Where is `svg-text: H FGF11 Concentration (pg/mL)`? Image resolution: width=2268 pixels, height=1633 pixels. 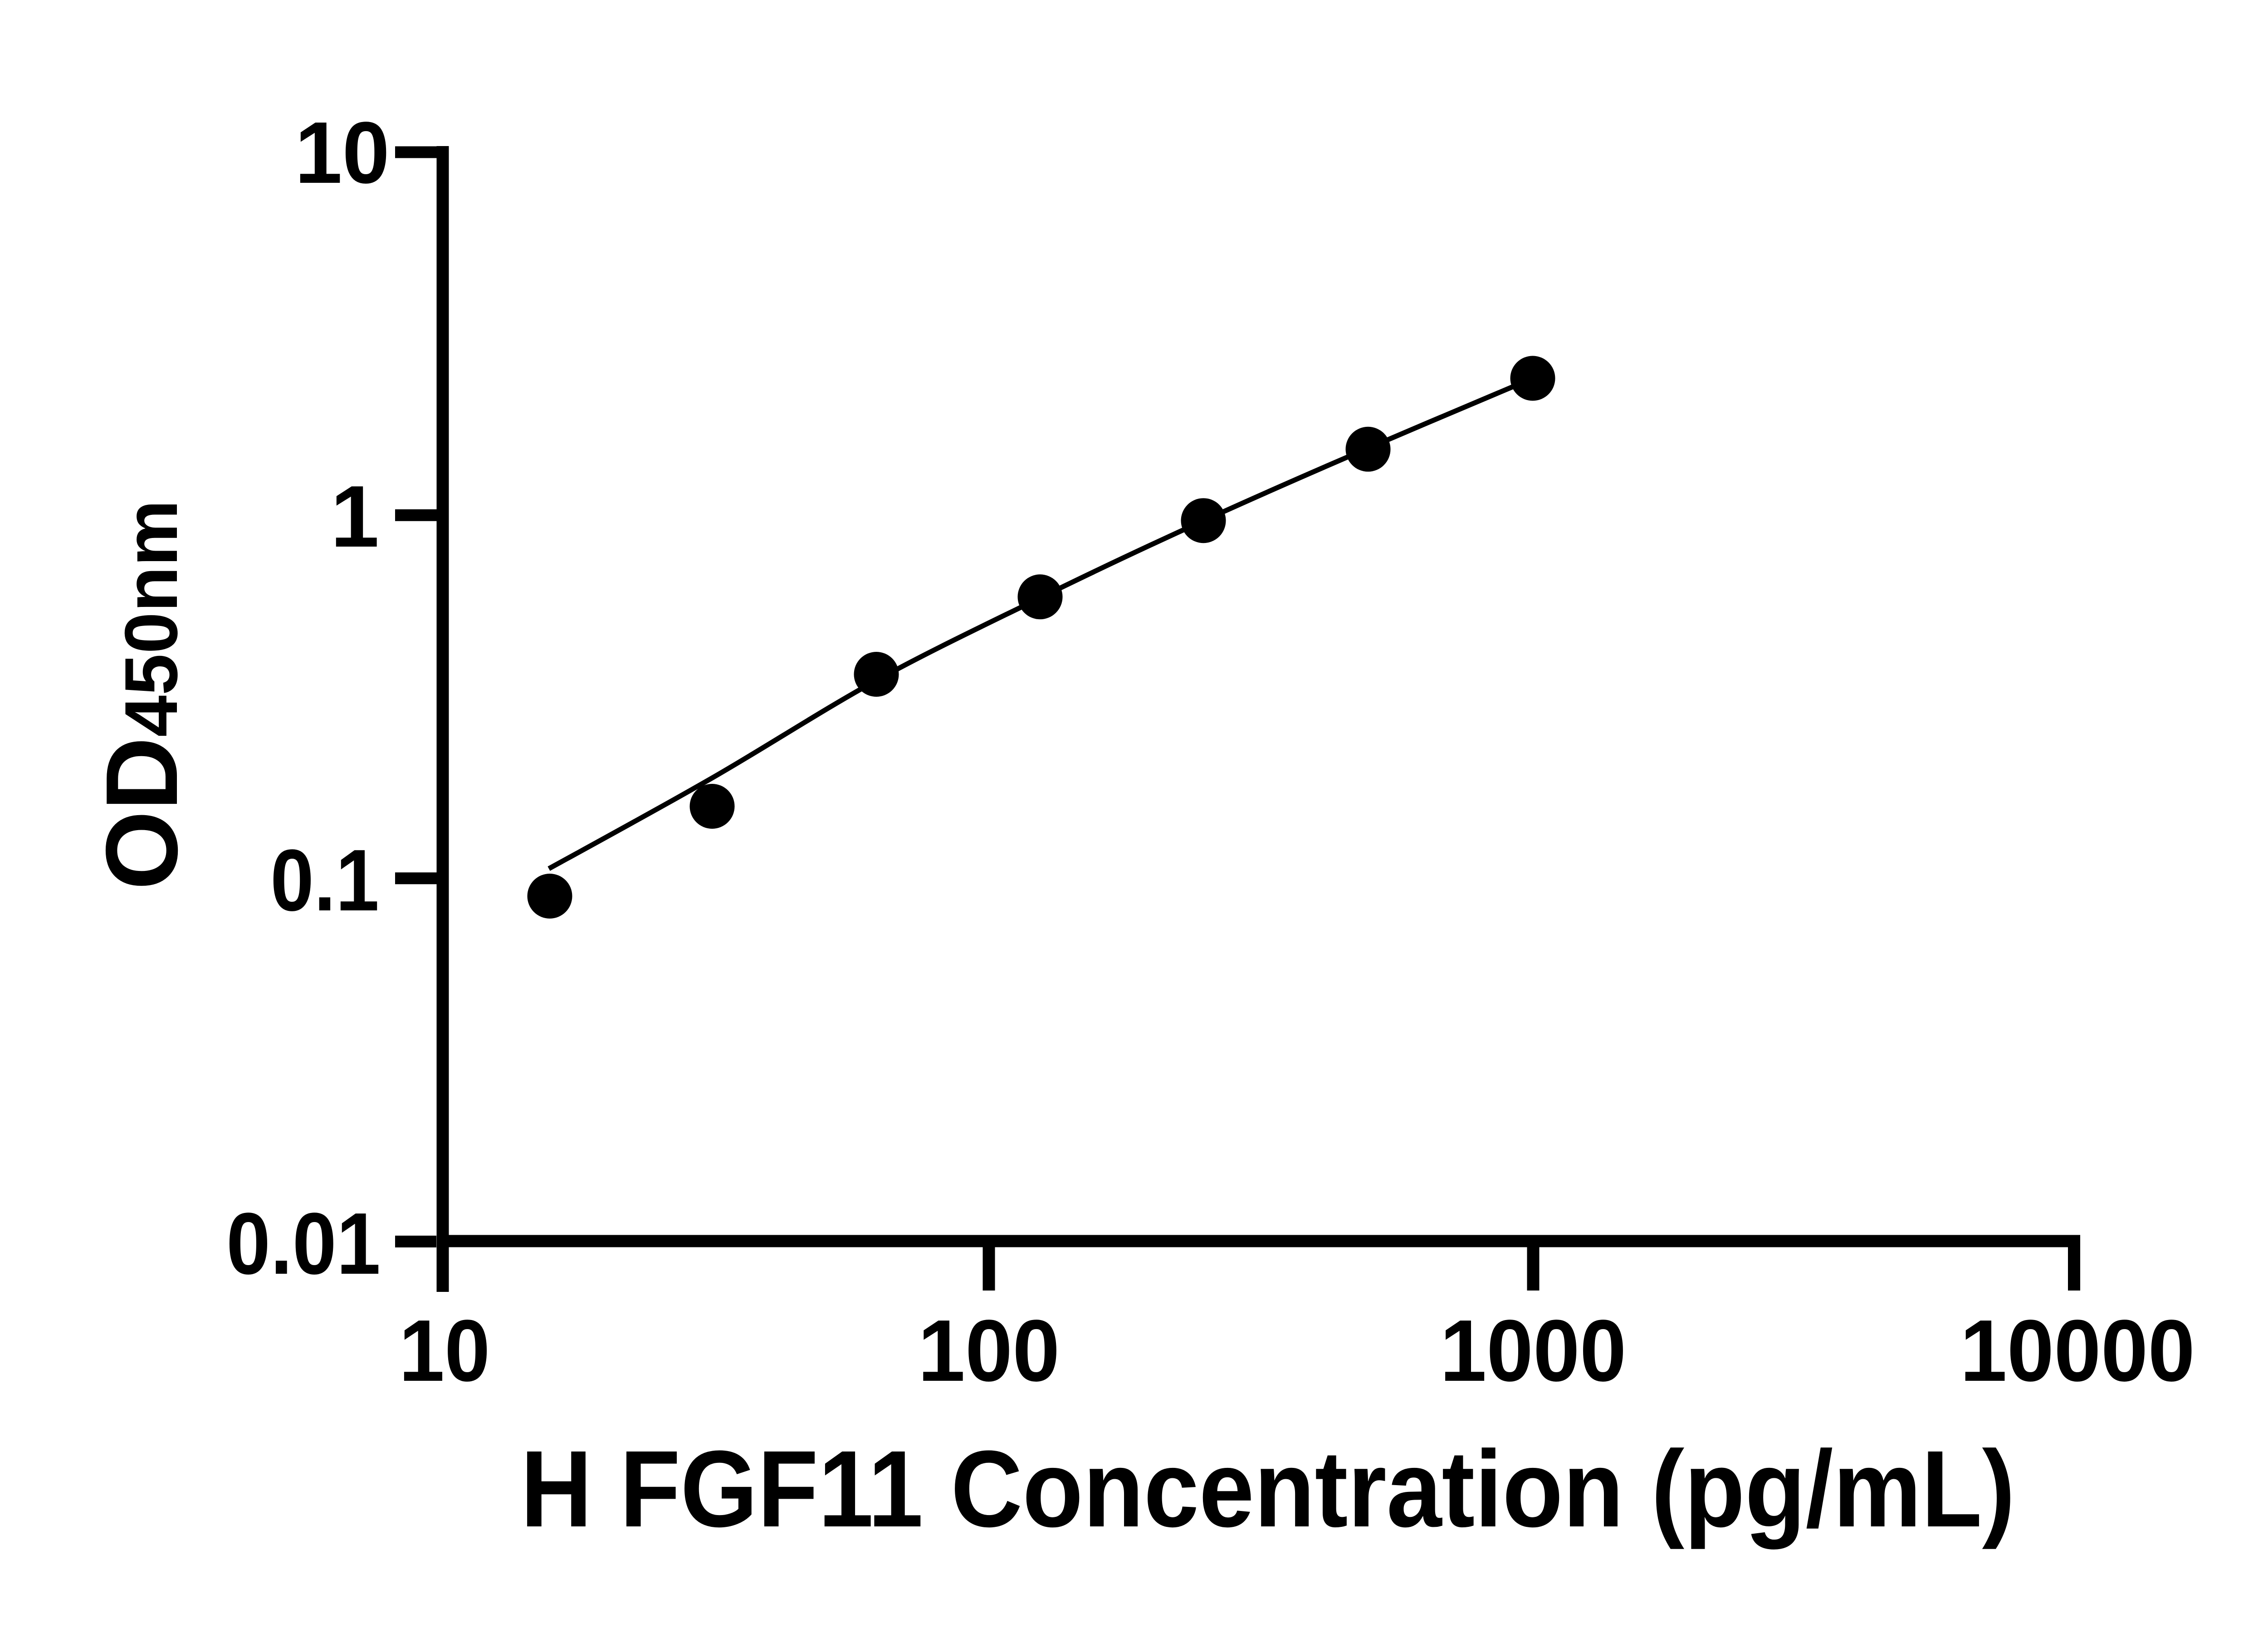
svg-text: H FGF11 Concentration (pg/mL) is located at coordinates (1268, 1489).